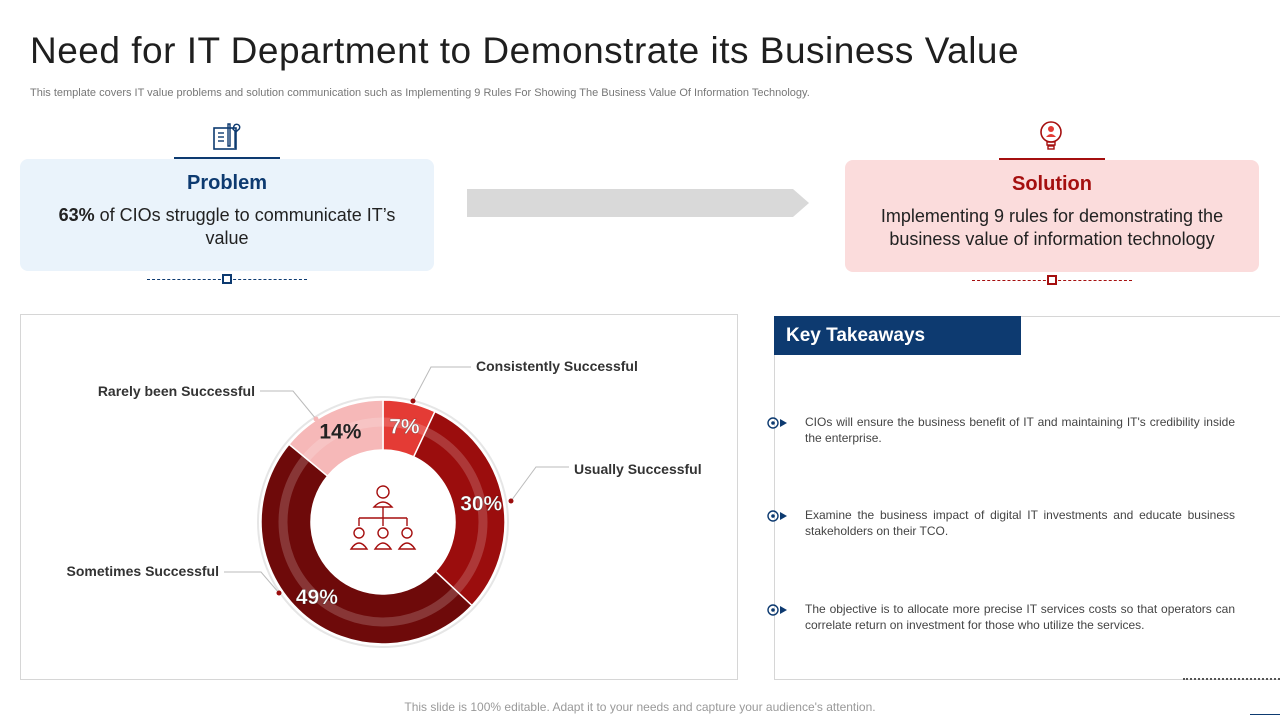 The width and height of the screenshot is (1280, 720). Describe the element at coordinates (638, 469) in the screenshot. I see `category-label: Usually Successful` at that location.